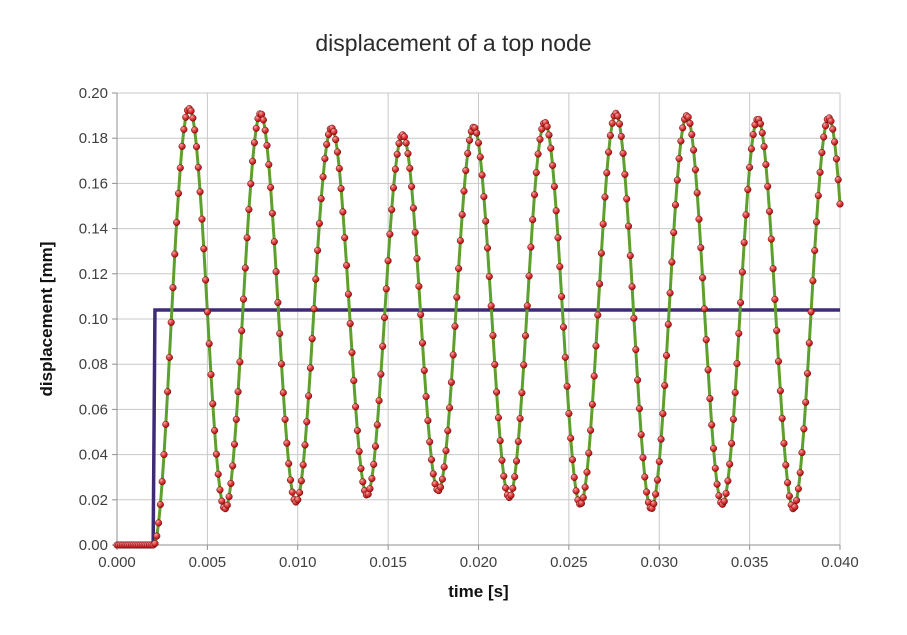  I want to click on x-tick-label: 0.030, so click(659, 562).